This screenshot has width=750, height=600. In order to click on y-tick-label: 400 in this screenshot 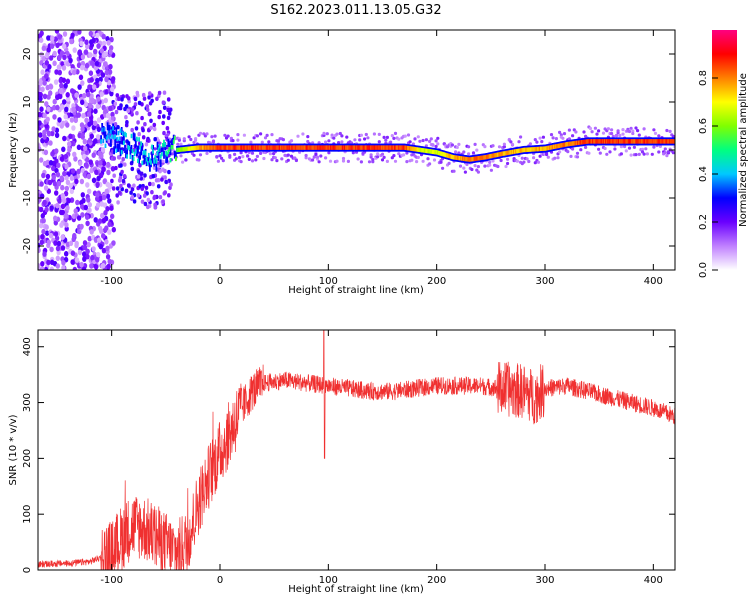, I will do `click(27, 346)`.